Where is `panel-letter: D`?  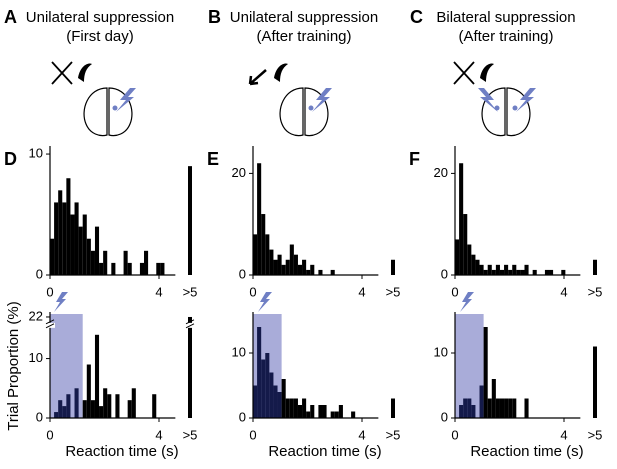
panel-letter: D is located at coordinates (10, 159).